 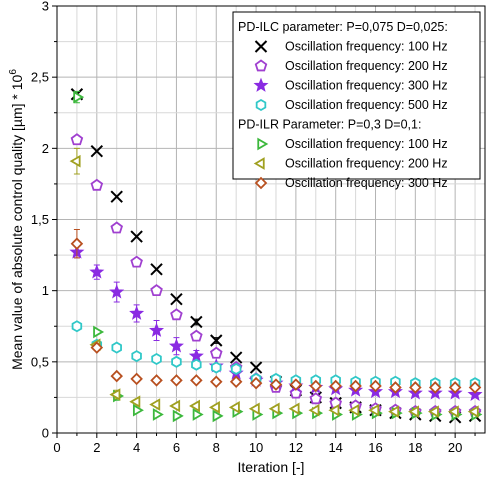 I want to click on y-tick-label: 3, so click(x=45, y=7).